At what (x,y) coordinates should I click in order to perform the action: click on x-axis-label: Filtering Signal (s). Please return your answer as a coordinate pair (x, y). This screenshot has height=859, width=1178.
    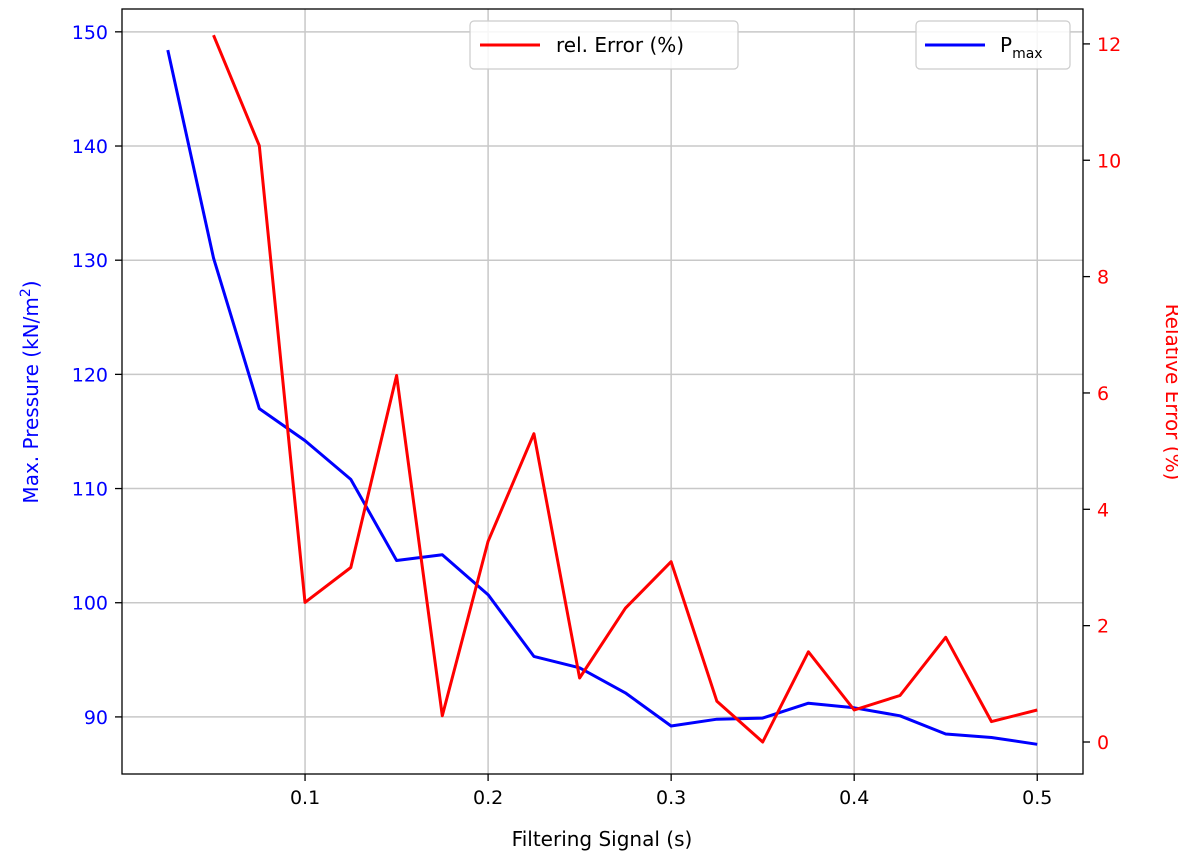
    Looking at the image, I should click on (602, 839).